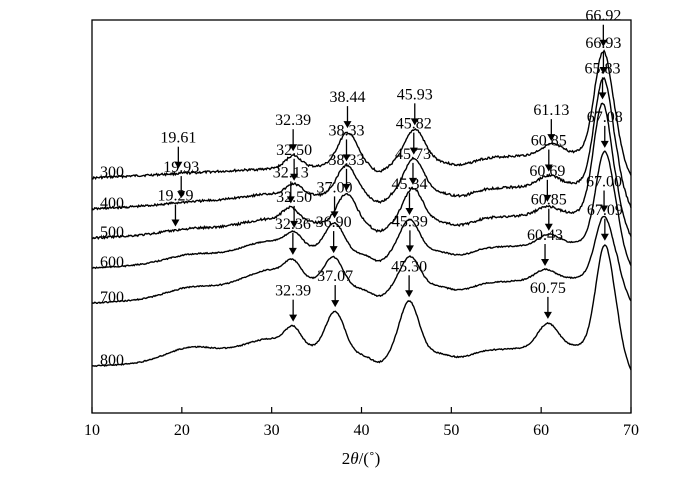  I want to click on peak-label-600-4: 67.08, so click(605, 117).